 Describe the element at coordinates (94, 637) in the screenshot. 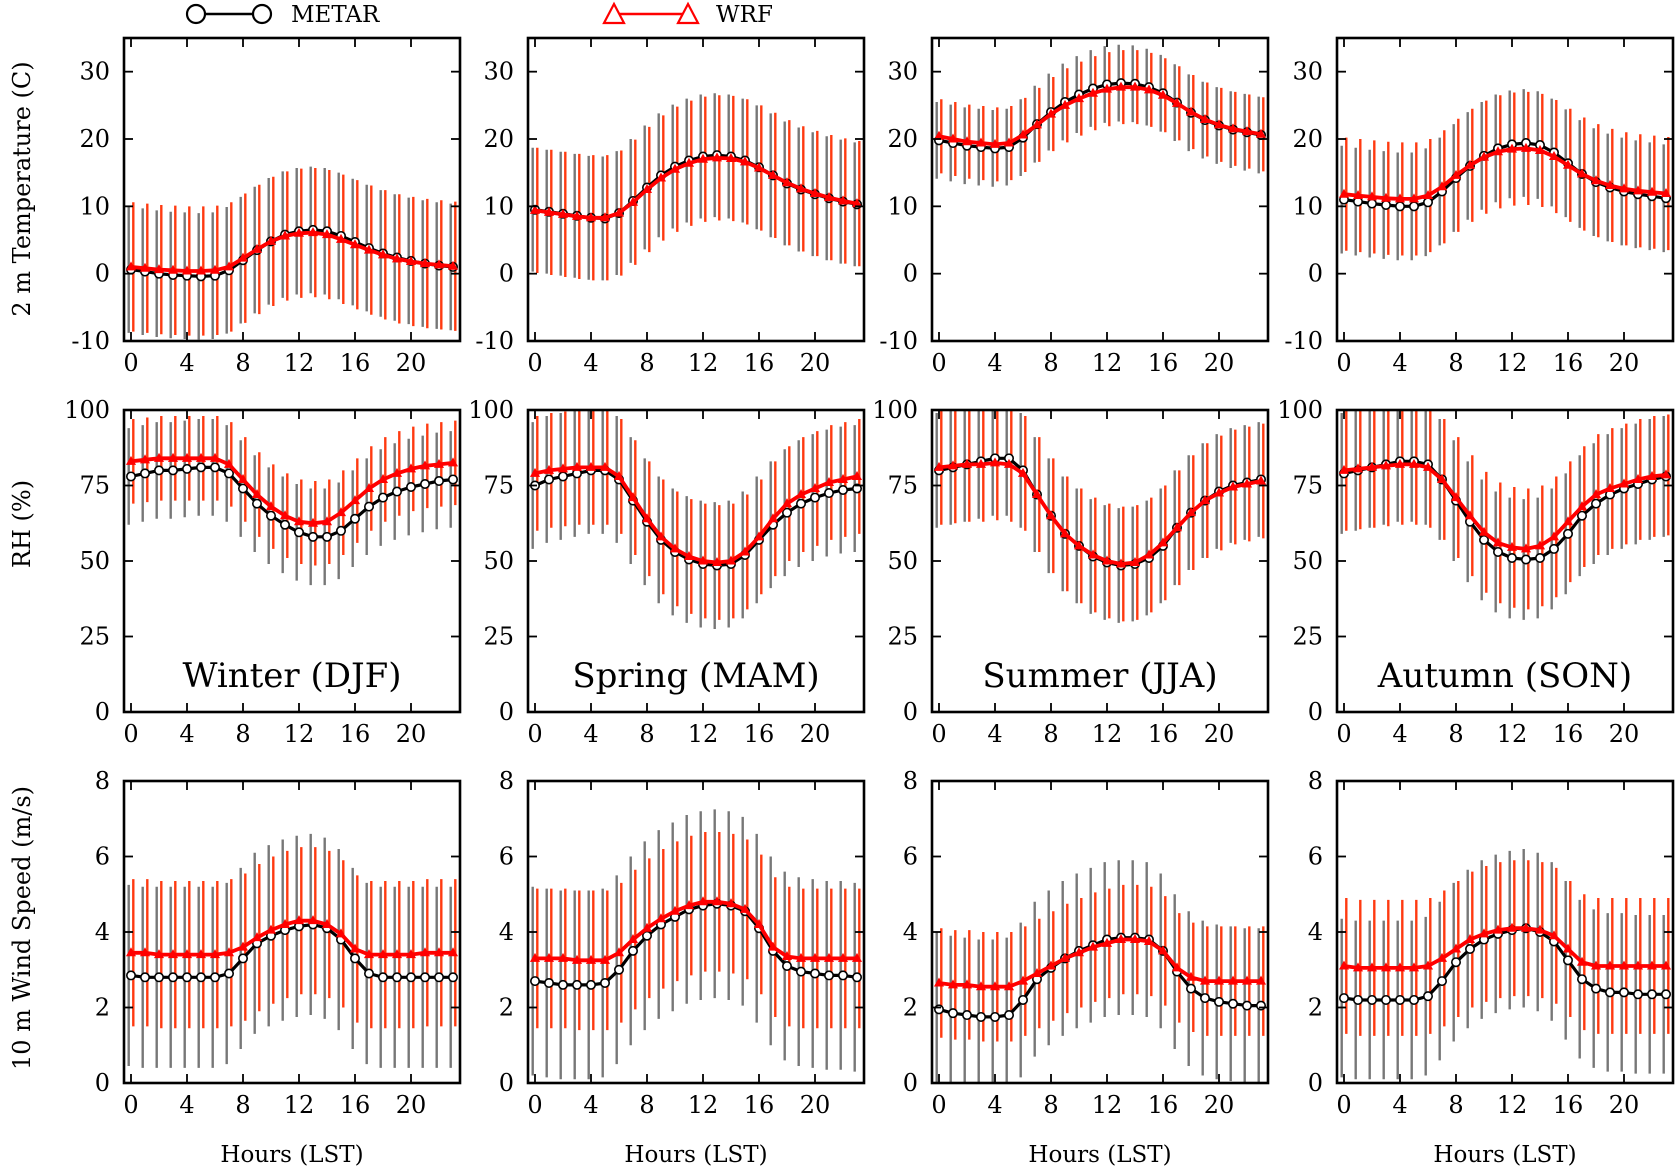

I see `y-tick-label: 25` at that location.